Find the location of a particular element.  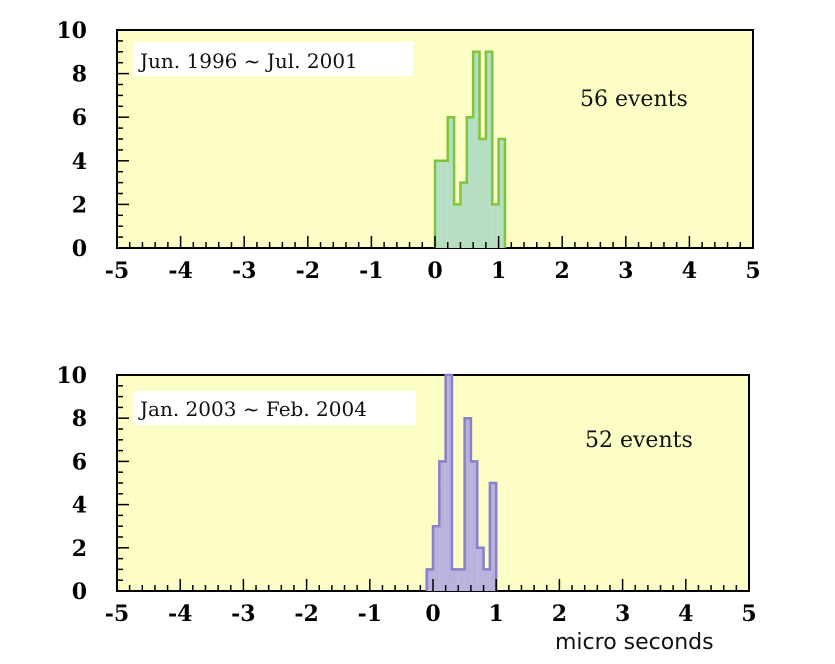

event-count-top: 56 events is located at coordinates (634, 99).